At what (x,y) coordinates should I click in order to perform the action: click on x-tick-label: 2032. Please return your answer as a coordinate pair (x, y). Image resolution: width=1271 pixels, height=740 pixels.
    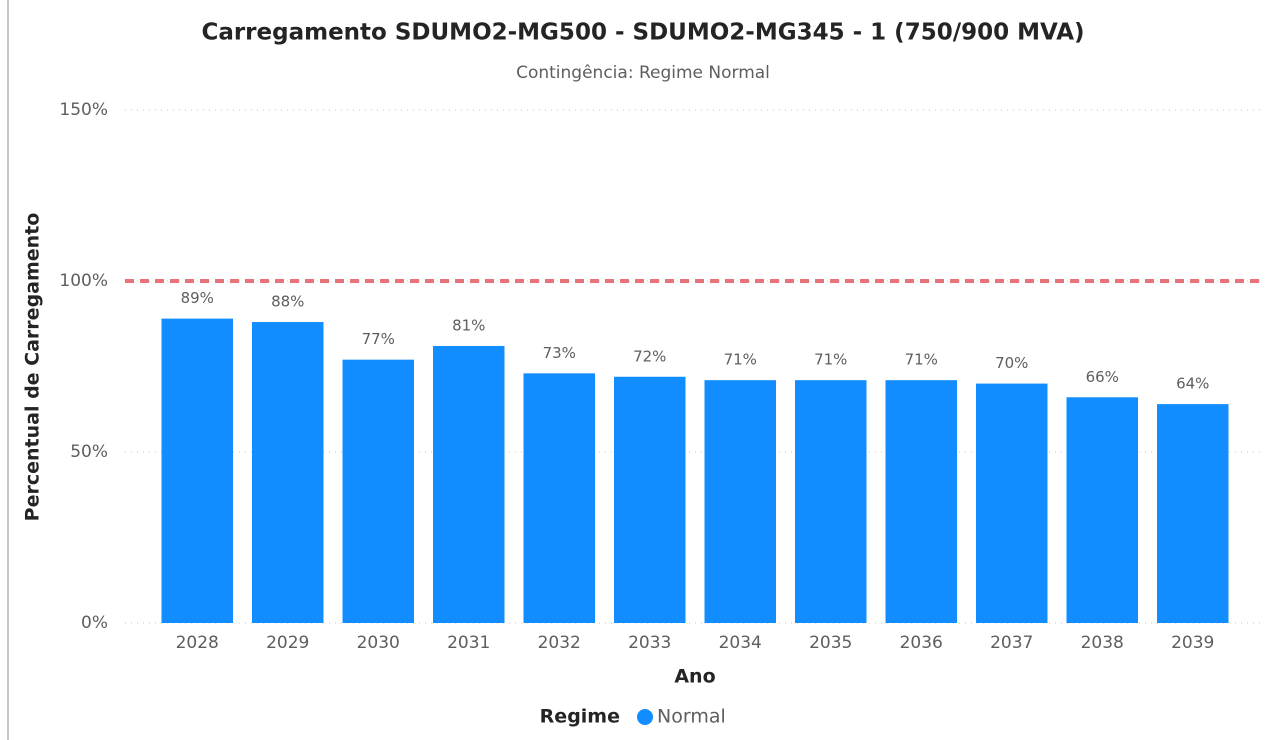
    Looking at the image, I should click on (559, 643).